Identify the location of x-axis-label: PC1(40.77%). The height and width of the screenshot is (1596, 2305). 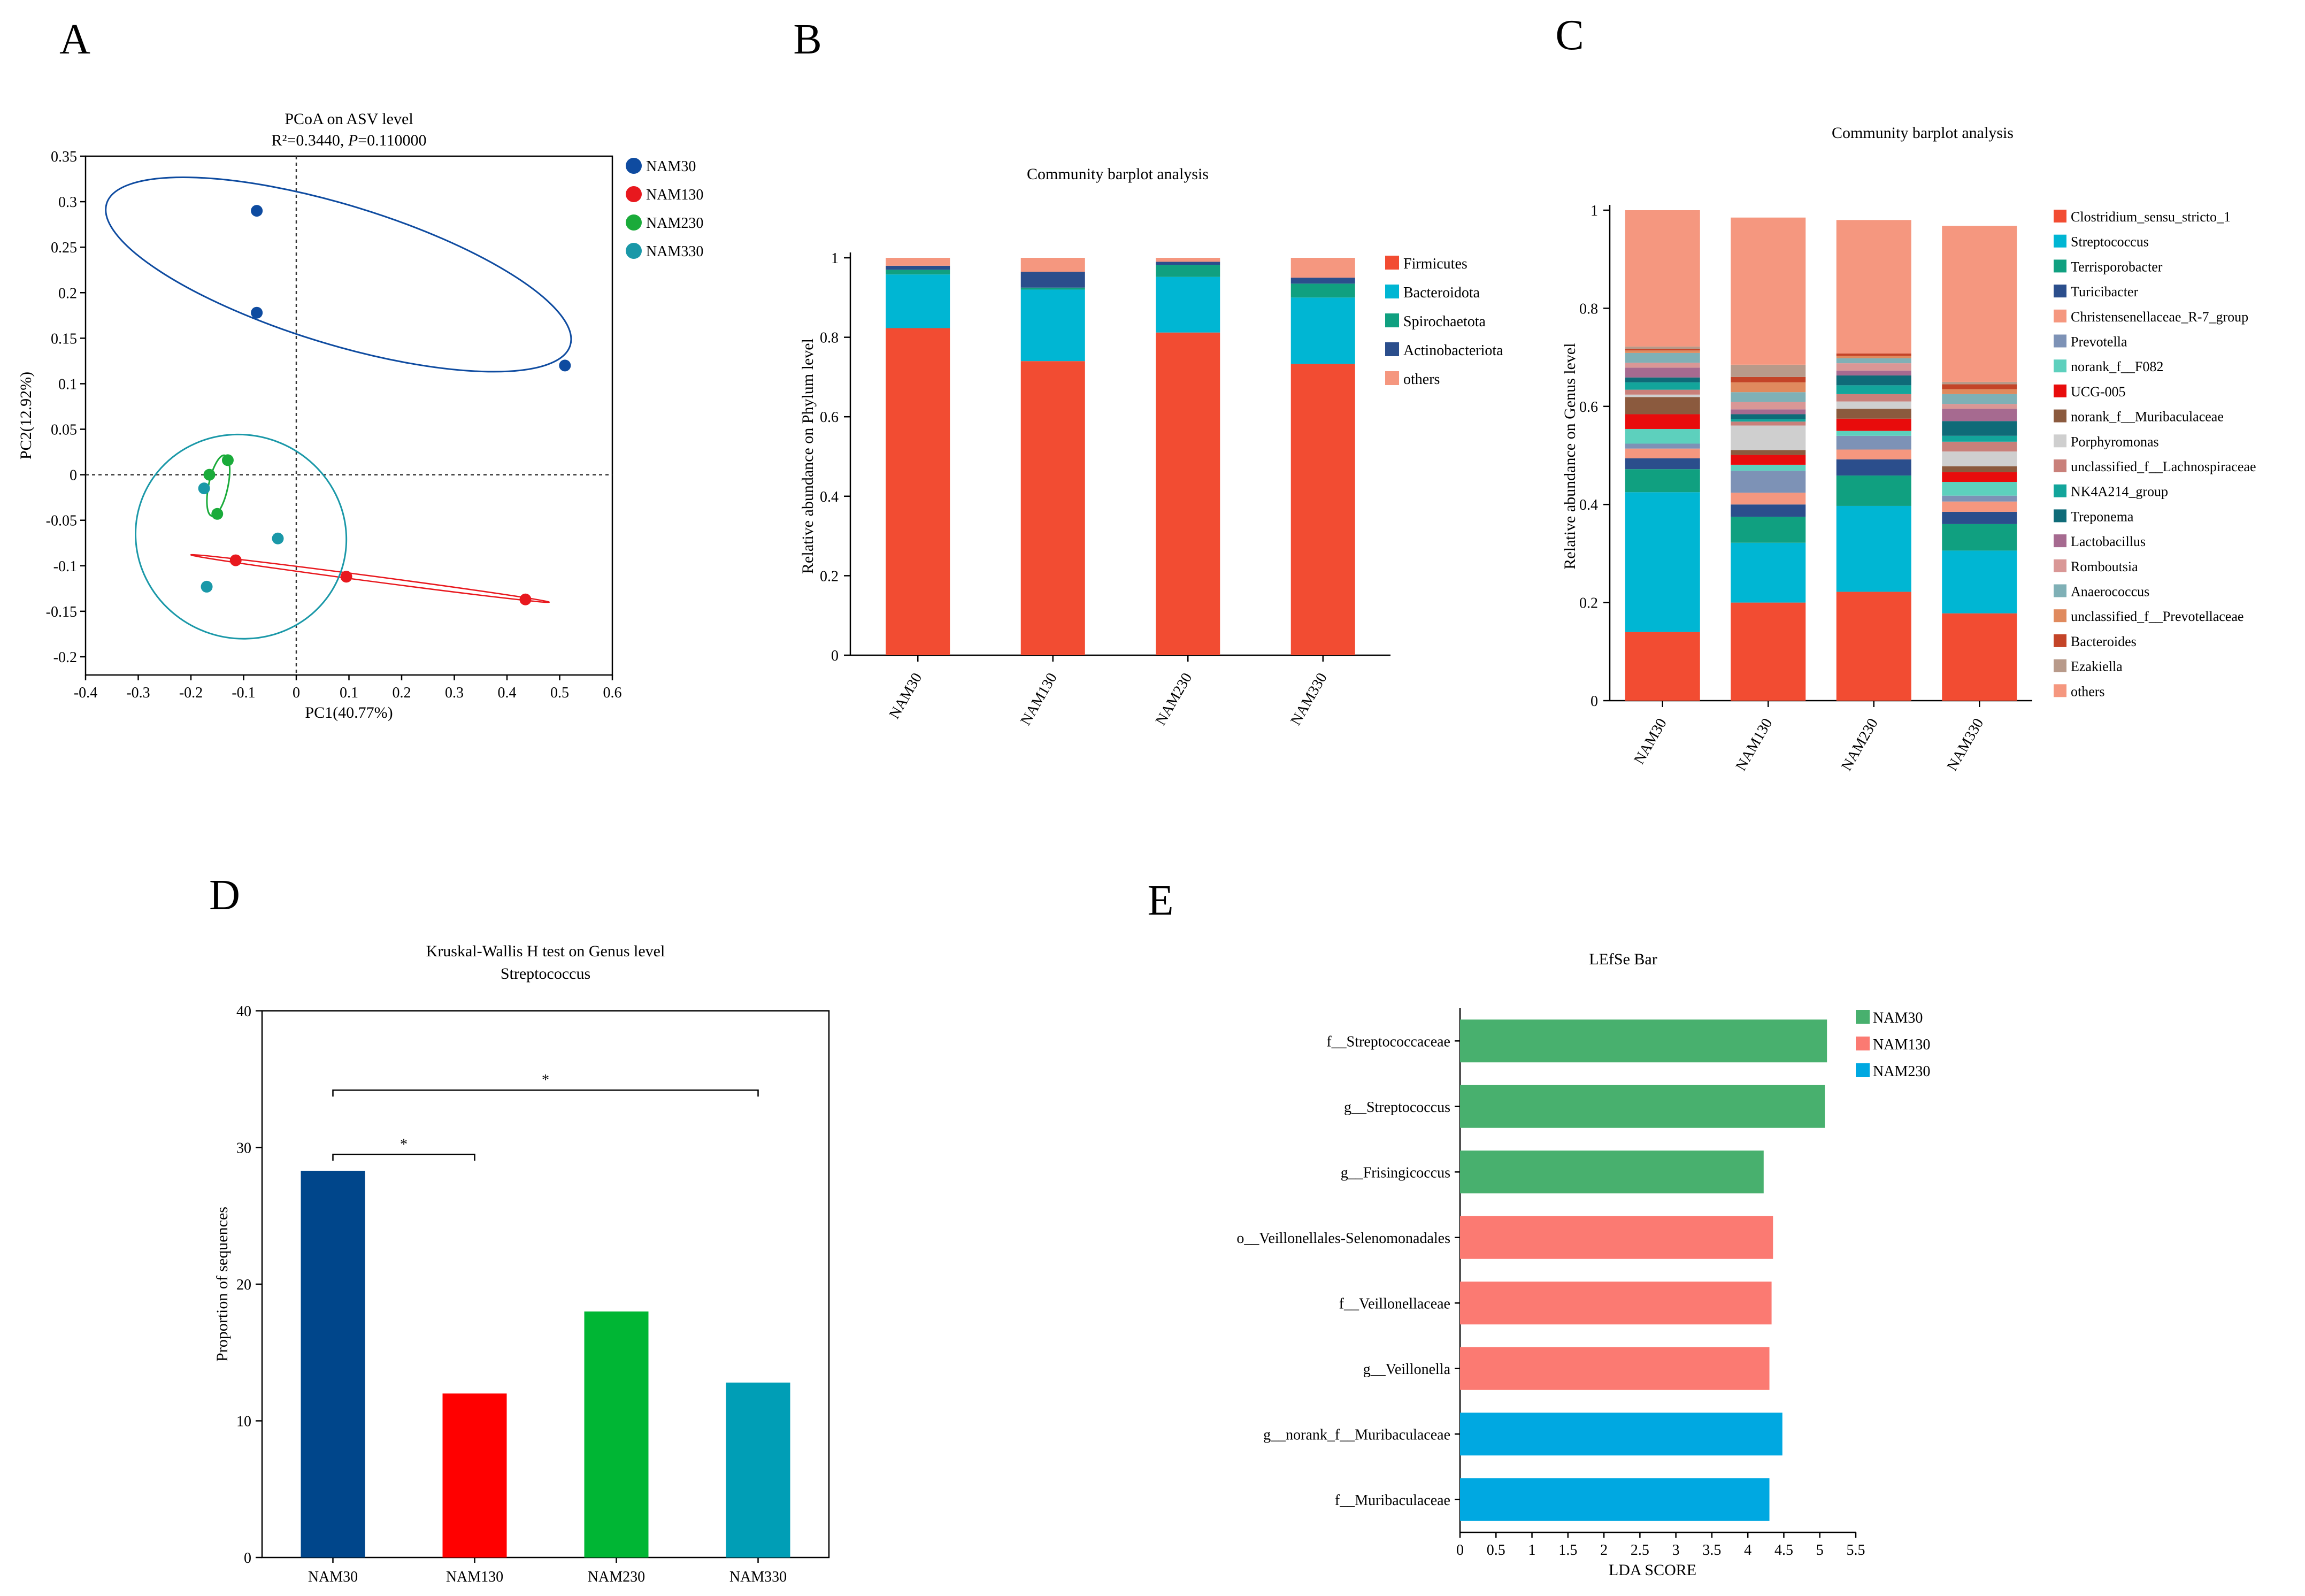
(349, 713).